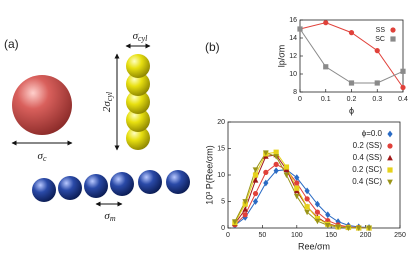 This screenshot has width=415, height=266. Describe the element at coordinates (381, 30) in the screenshot. I see `legend-label: SS` at that location.